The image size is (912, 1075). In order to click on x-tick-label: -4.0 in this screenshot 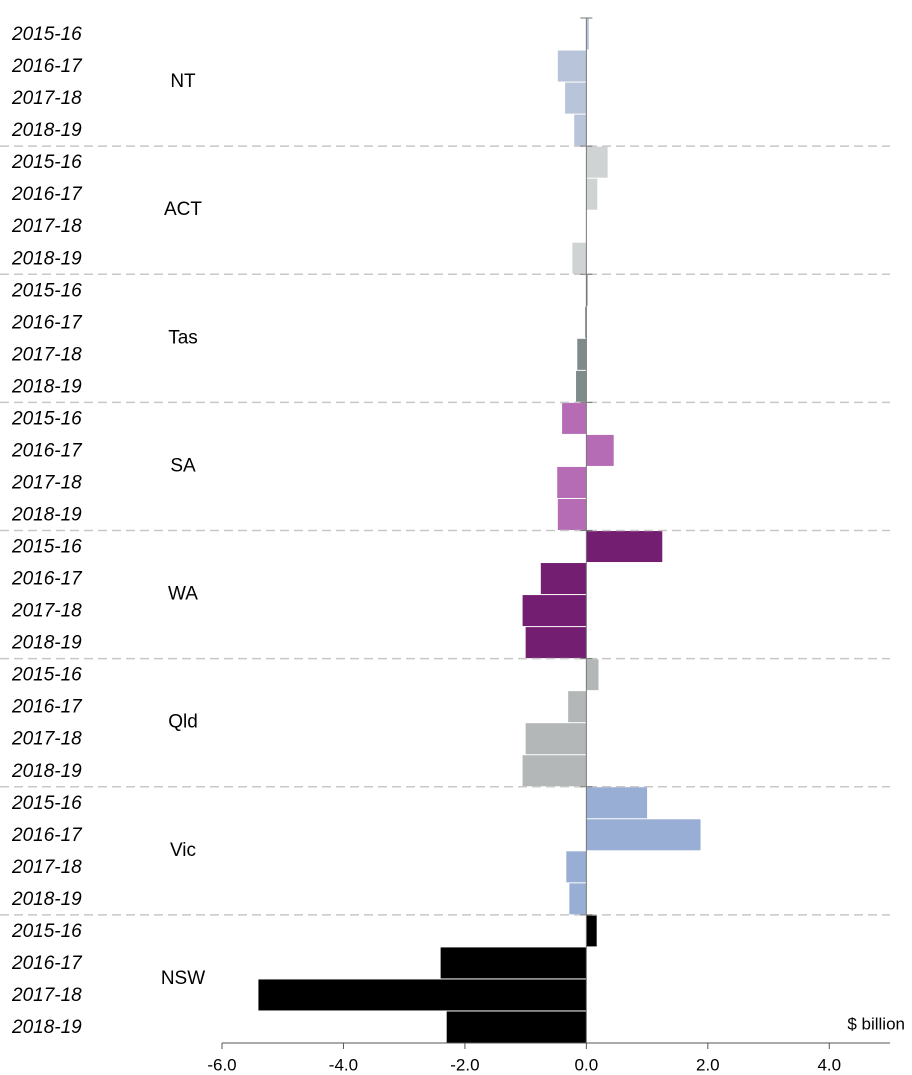, I will do `click(343, 1064)`.